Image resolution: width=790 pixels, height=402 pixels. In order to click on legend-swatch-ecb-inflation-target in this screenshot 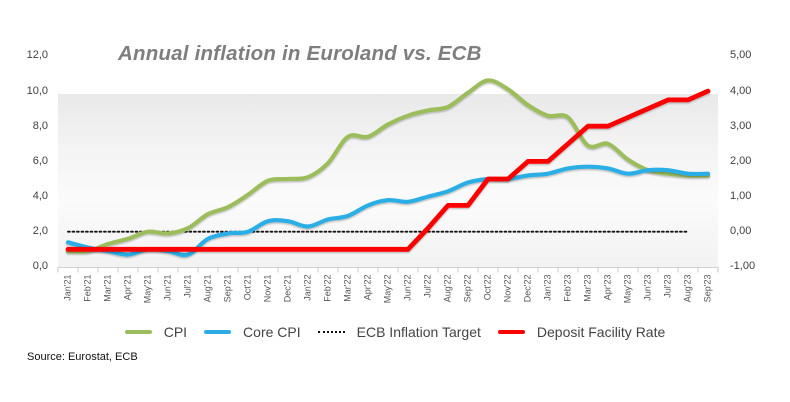, I will do `click(331, 332)`.